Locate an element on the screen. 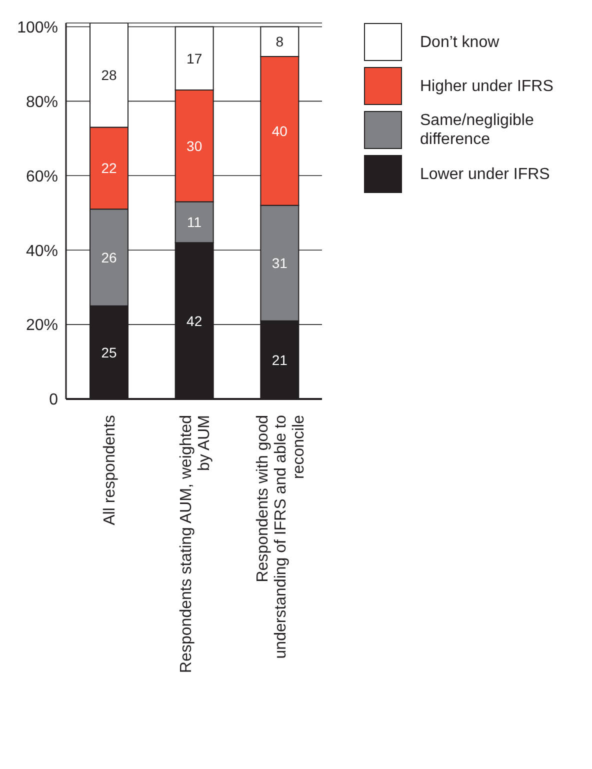 This screenshot has width=592, height=769. y-tick-label: 20% is located at coordinates (42, 325).